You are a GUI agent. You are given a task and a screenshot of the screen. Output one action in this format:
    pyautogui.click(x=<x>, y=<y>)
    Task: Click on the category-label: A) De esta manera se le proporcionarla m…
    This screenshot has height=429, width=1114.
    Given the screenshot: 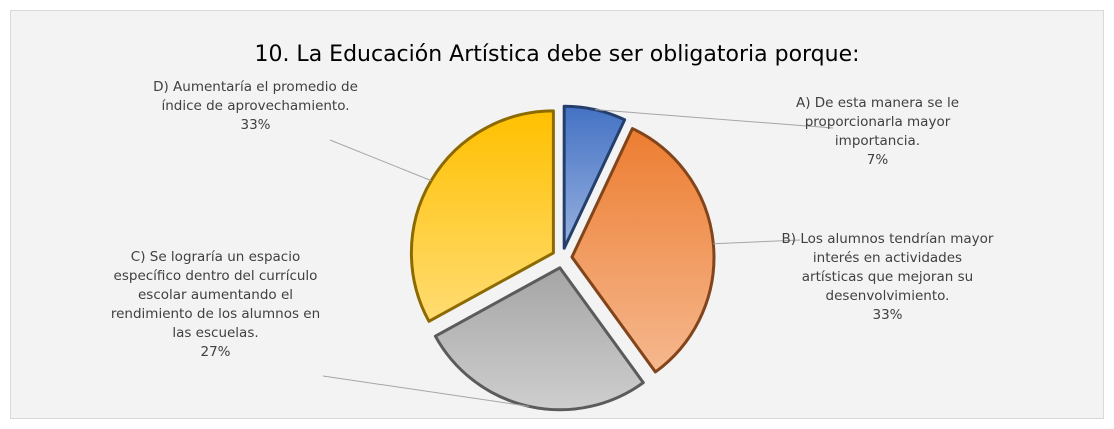 What is the action you would take?
    pyautogui.click(x=877, y=122)
    